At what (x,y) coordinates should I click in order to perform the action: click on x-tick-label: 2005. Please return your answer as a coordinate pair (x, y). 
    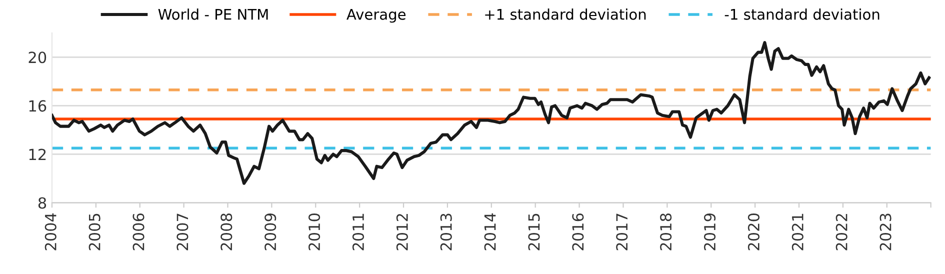
    Looking at the image, I should click on (94, 232).